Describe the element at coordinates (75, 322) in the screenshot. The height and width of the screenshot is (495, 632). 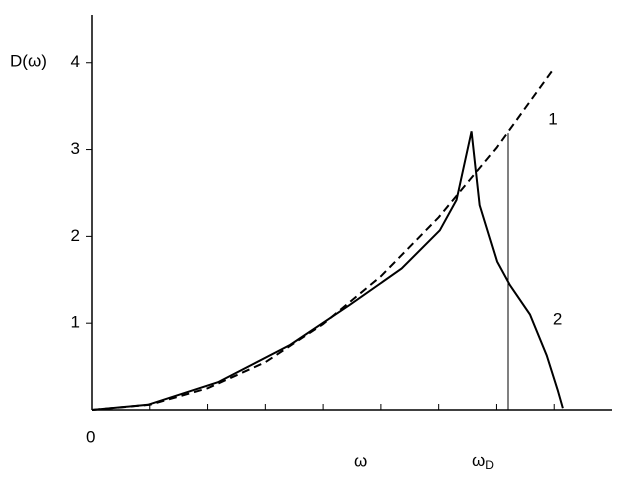
I see `y-tick-label: 1` at that location.